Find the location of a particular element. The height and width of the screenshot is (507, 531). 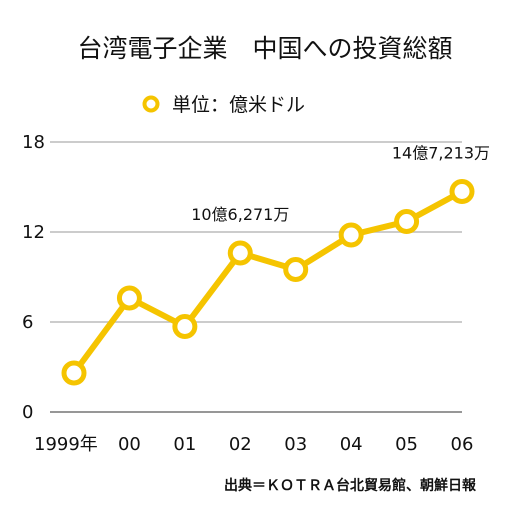

x-tick-label: 02 is located at coordinates (240, 444).